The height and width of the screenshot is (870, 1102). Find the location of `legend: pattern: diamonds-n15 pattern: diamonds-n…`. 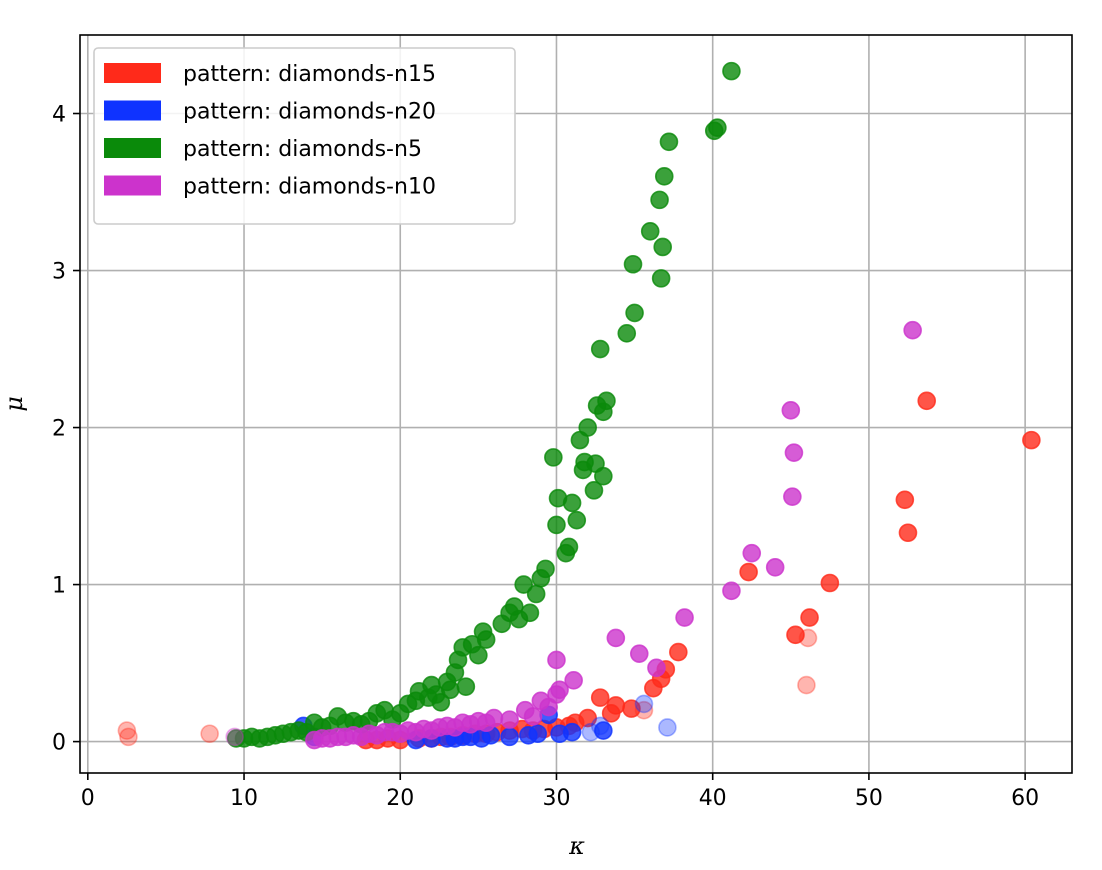

legend: pattern: diamonds-n15 pattern: diamonds-n… is located at coordinates (304, 136).